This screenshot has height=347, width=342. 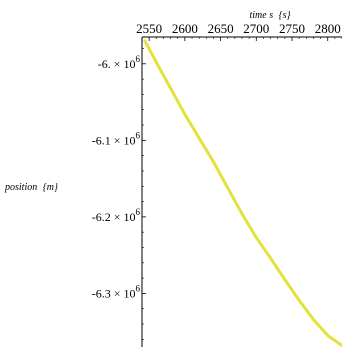 I want to click on x-tick-label: 2700, so click(x=256, y=28).